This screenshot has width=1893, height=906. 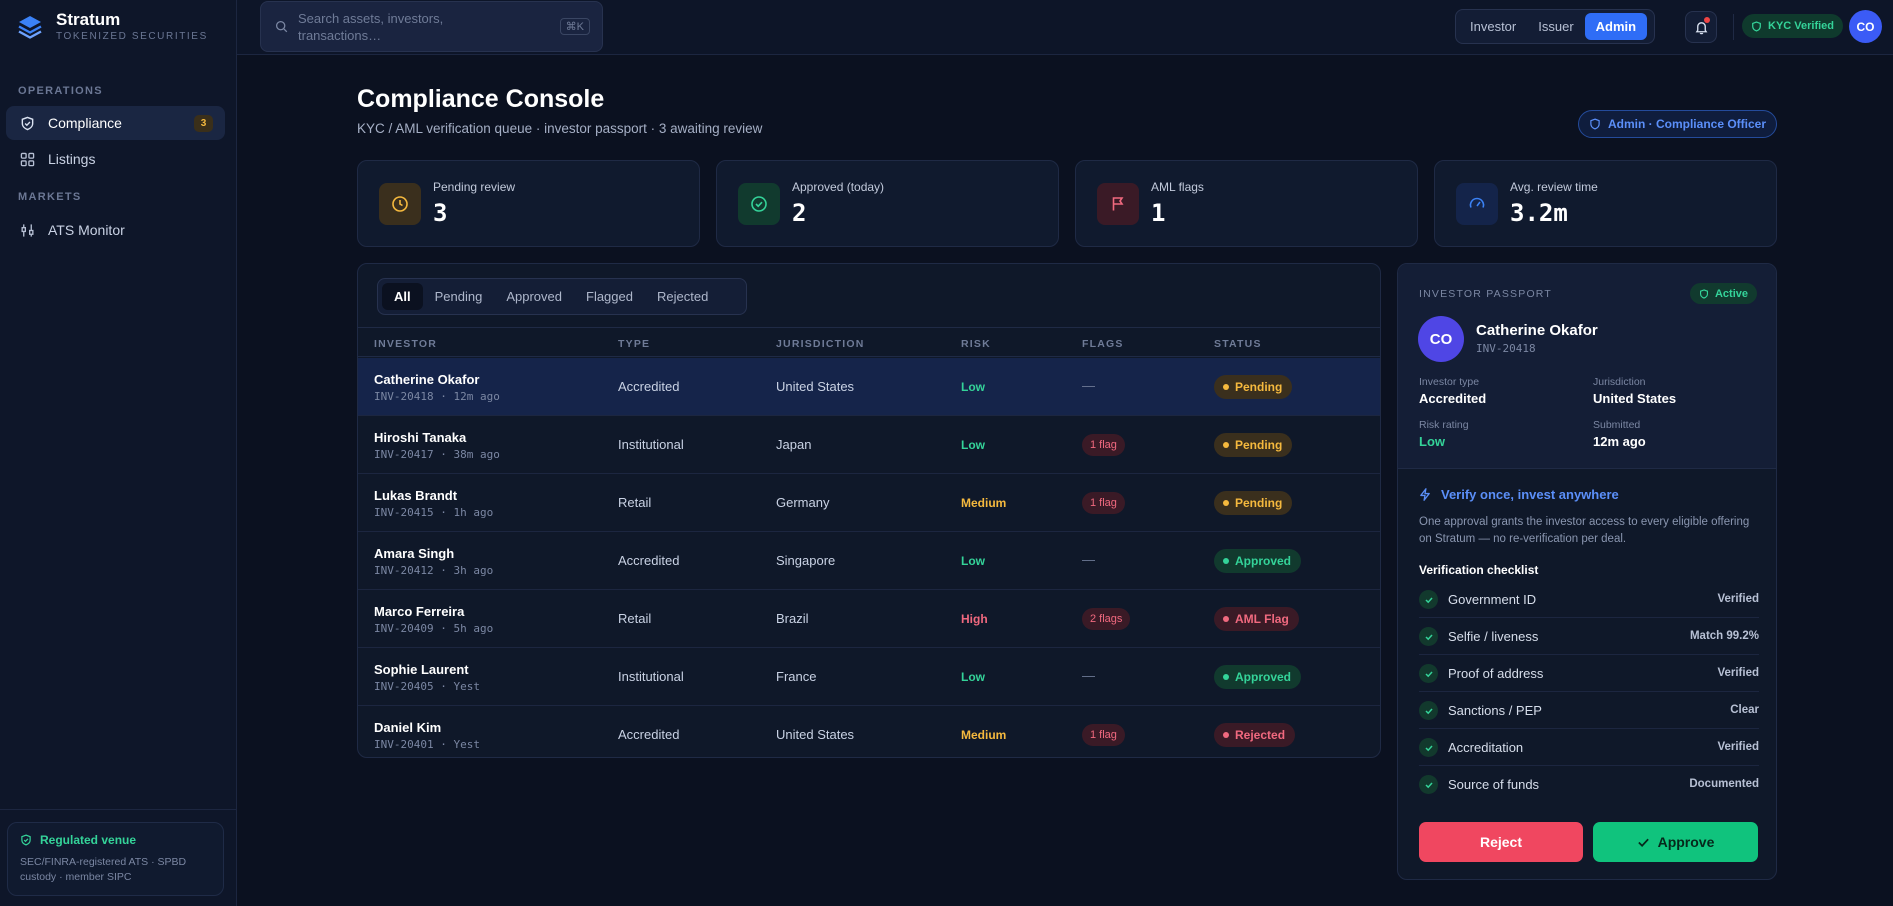 I want to click on investor-jurisdiction: Singapore, so click(x=806, y=560).